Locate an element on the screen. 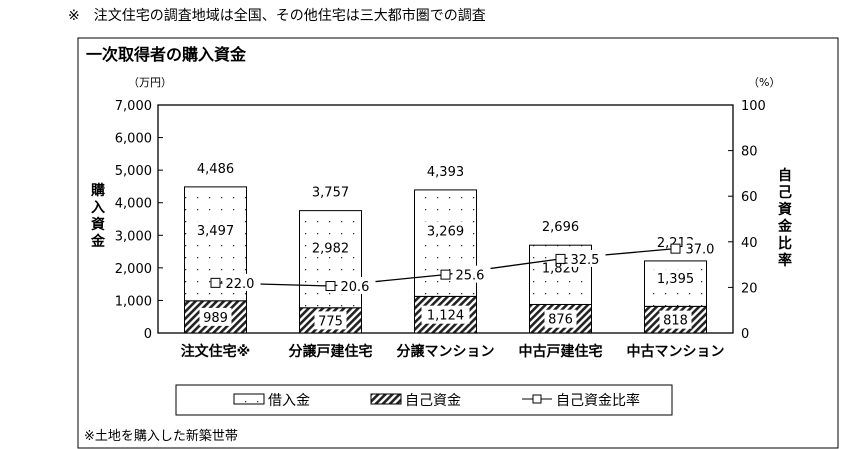  category-label: 分譲マンション is located at coordinates (446, 351).